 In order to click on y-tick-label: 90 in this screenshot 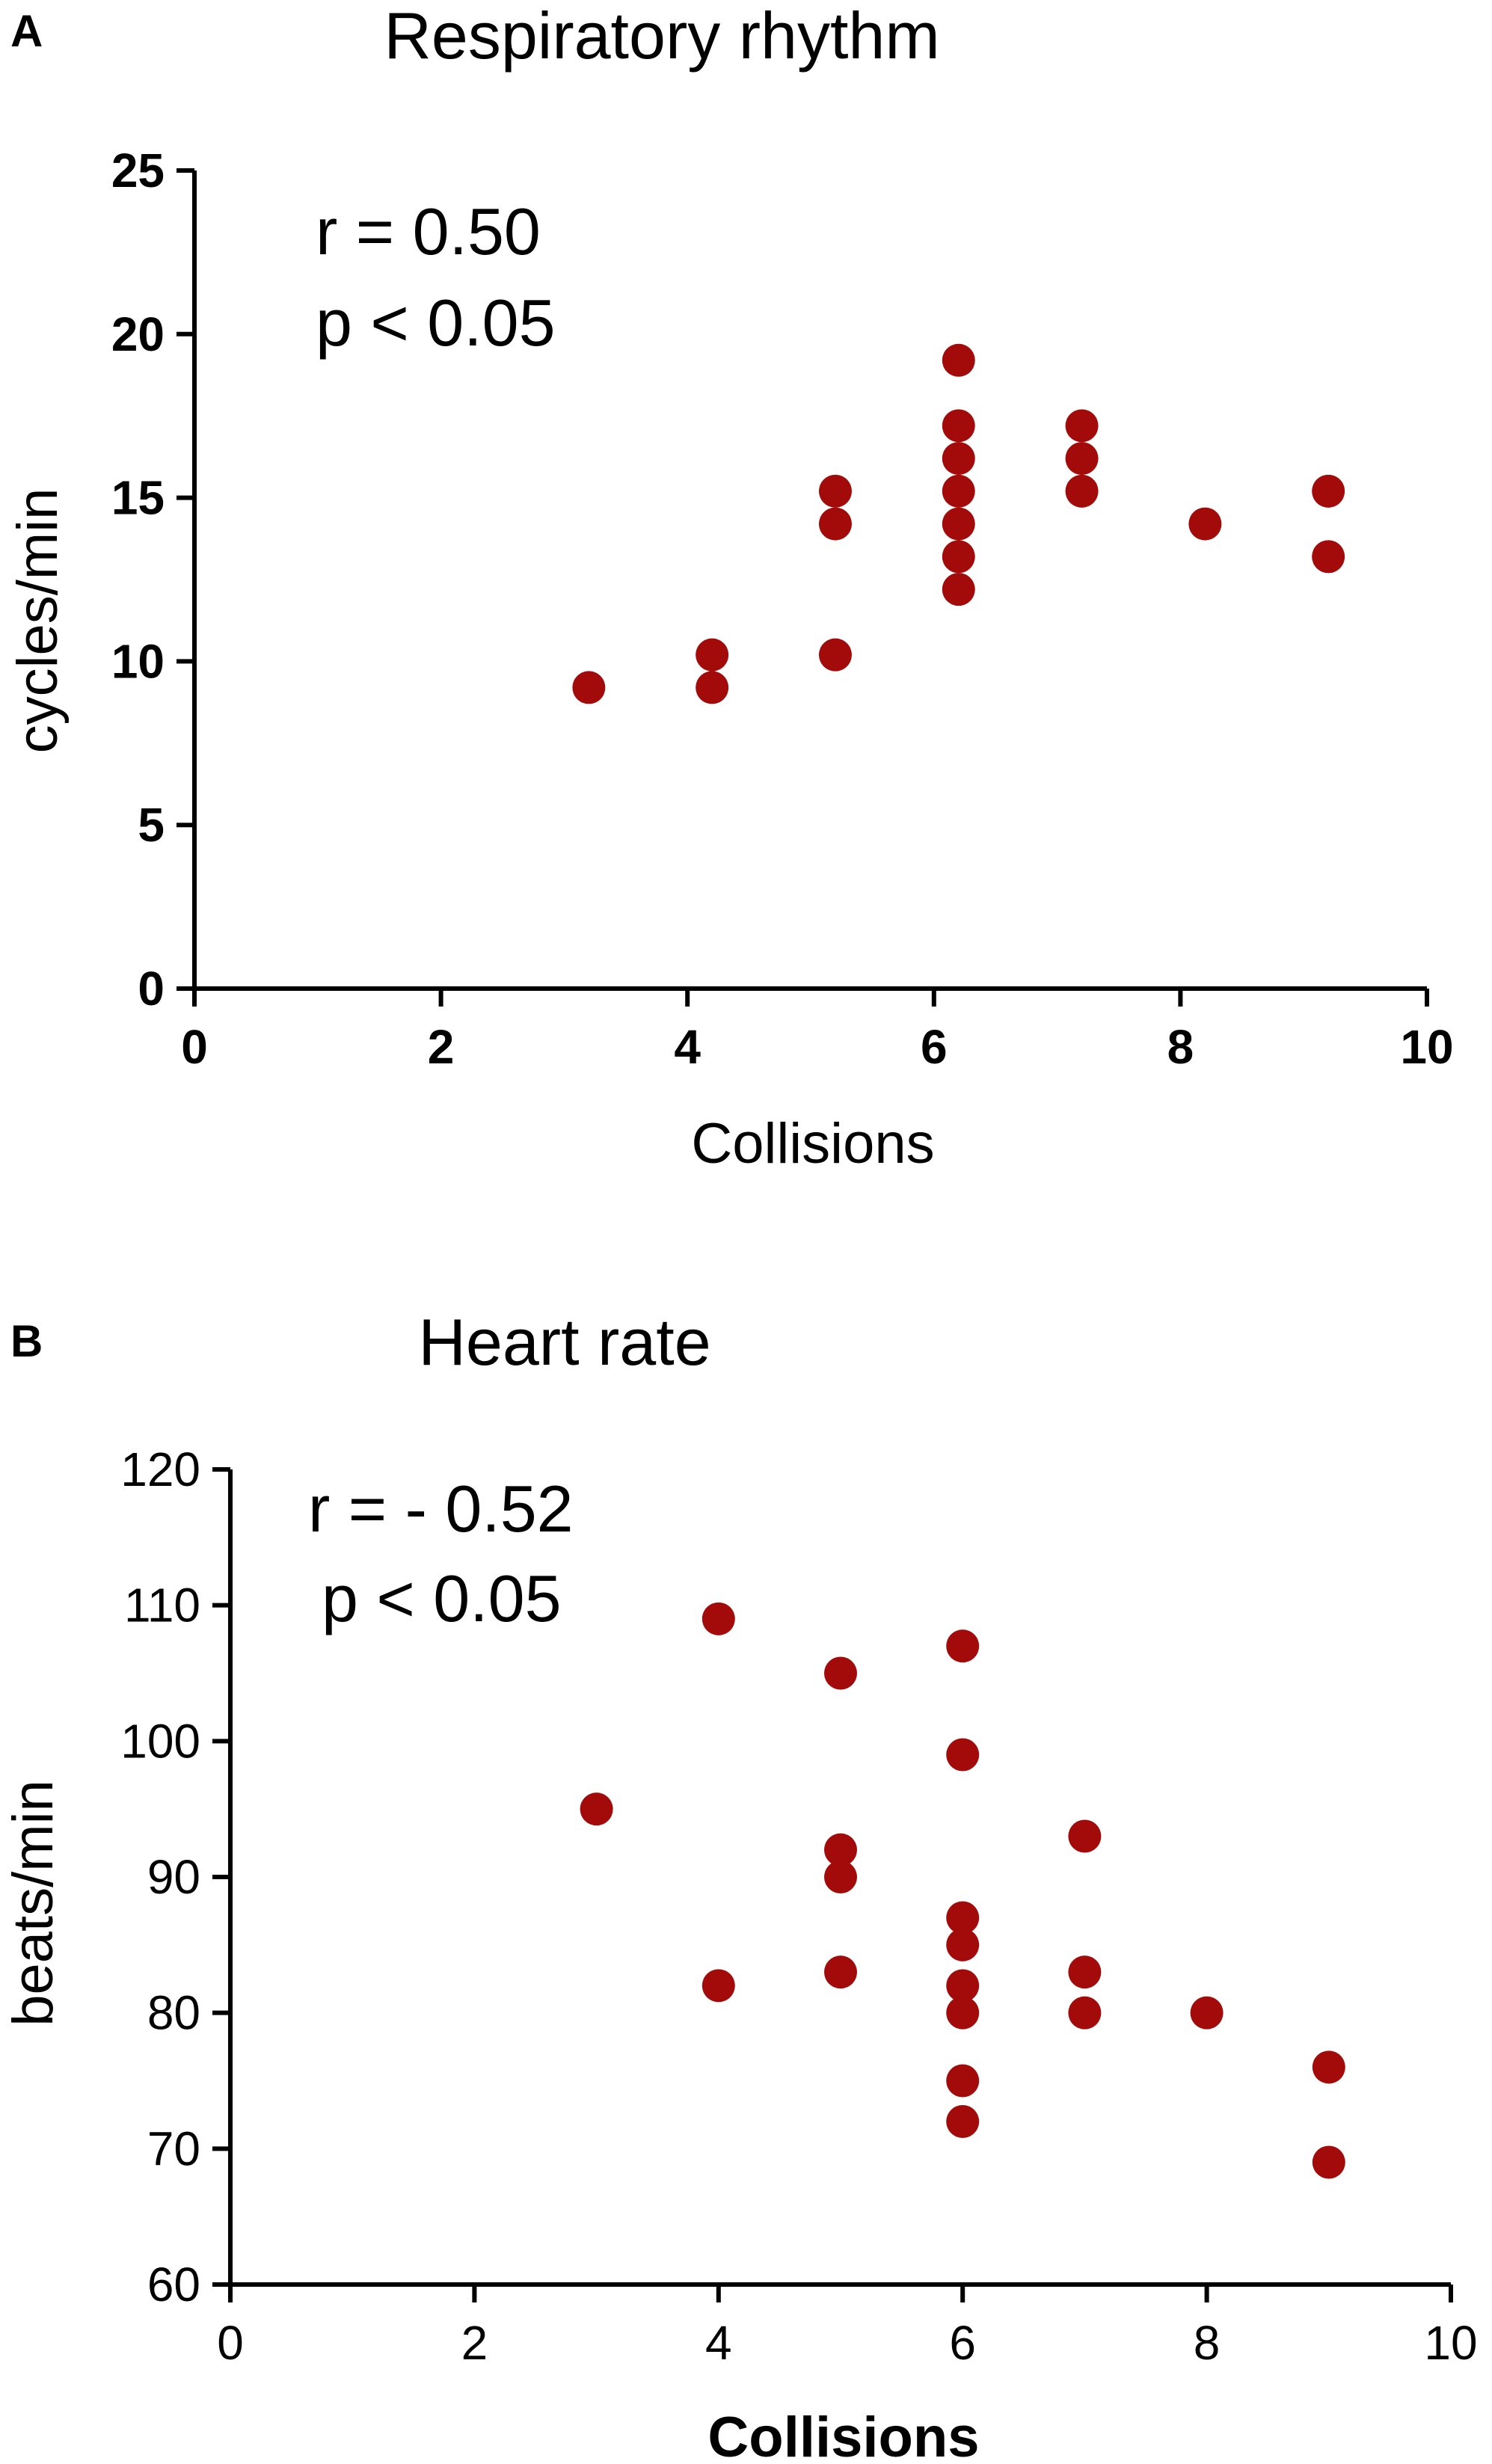, I will do `click(173, 1877)`.